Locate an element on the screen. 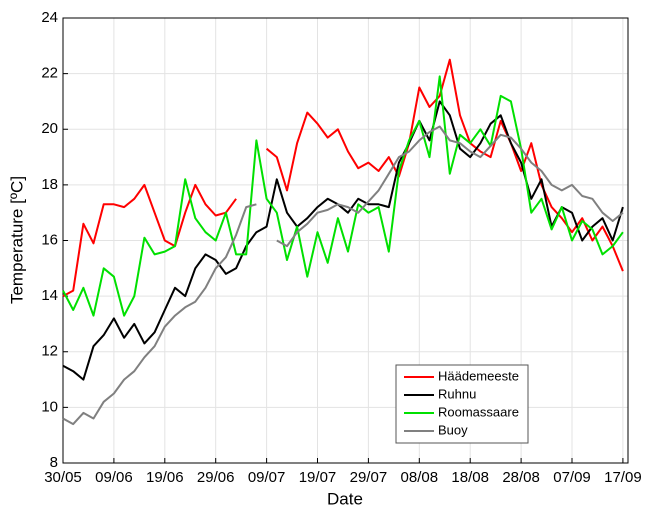 The width and height of the screenshot is (649, 516). y-axis-label: Temperature [ºC] is located at coordinates (16, 240).